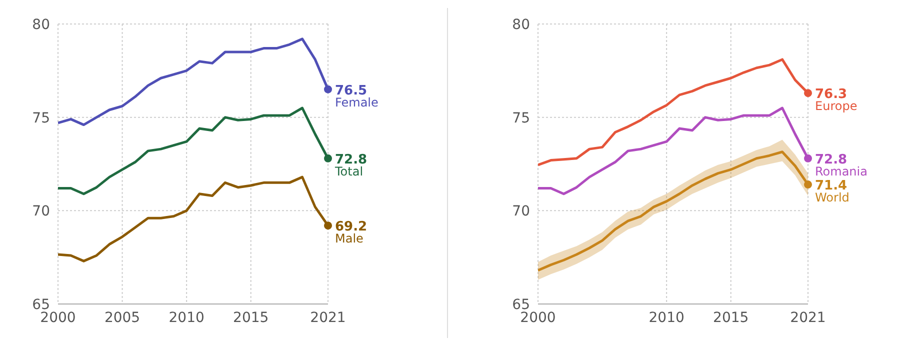 Image resolution: width=909 pixels, height=340 pixels. Describe the element at coordinates (349, 239) in the screenshot. I see `series-label: Male` at that location.